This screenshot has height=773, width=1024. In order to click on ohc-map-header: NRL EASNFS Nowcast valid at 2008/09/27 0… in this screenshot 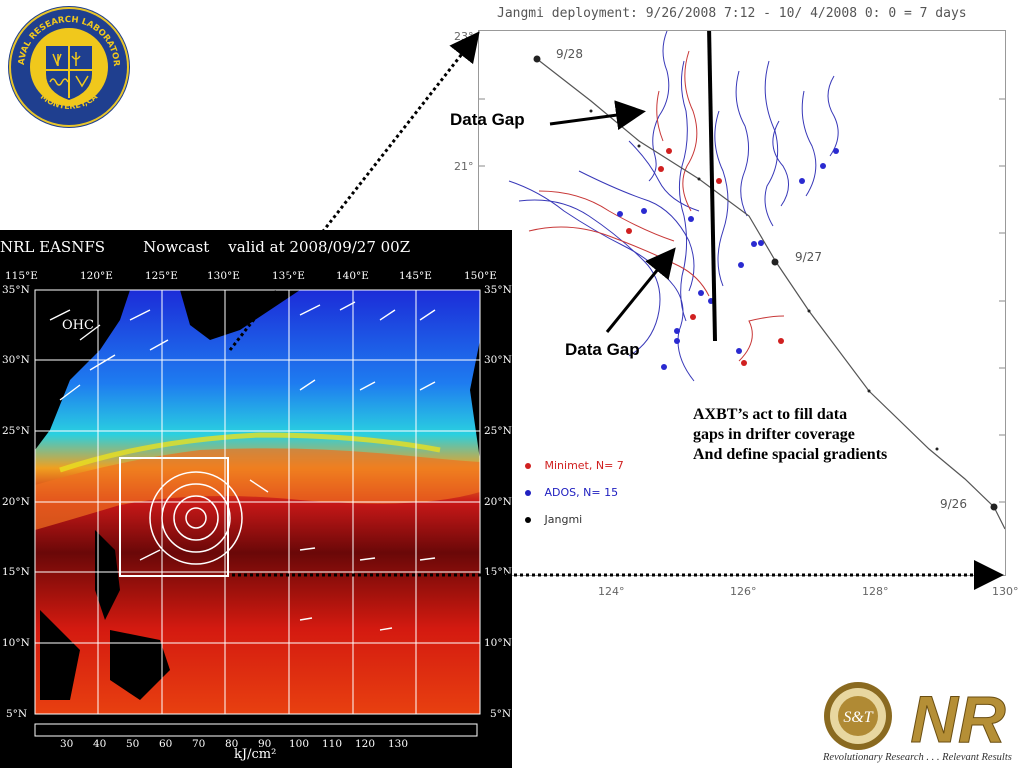, I will do `click(205, 247)`.